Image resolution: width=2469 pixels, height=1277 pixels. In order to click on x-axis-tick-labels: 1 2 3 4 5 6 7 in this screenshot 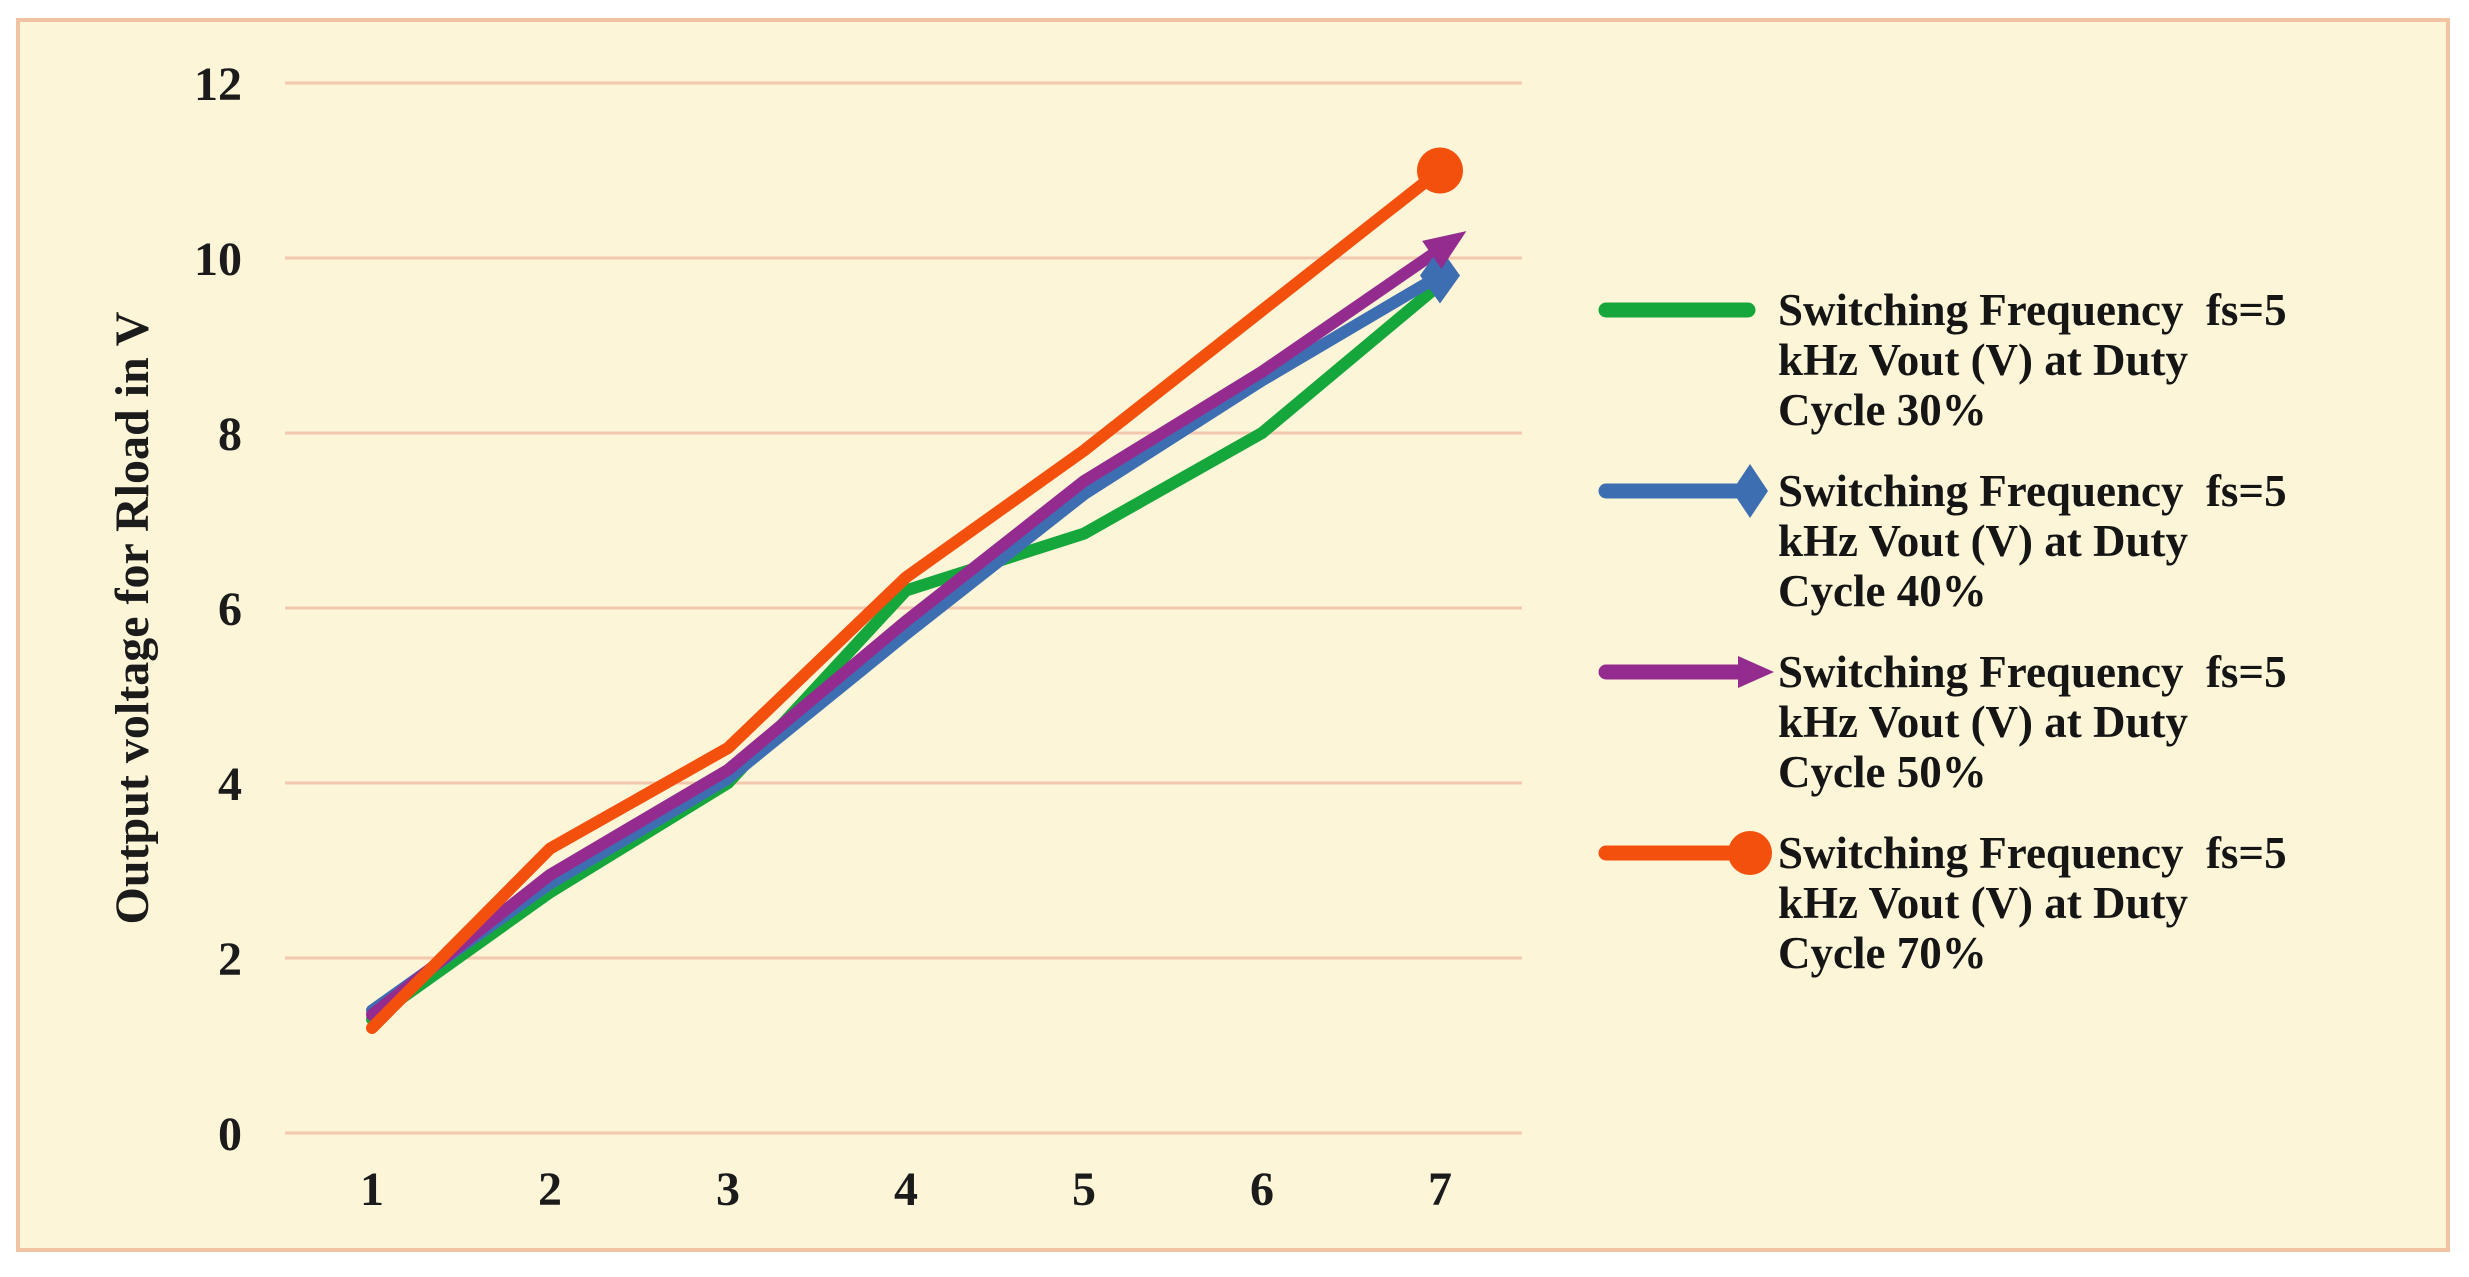, I will do `click(906, 1189)`.